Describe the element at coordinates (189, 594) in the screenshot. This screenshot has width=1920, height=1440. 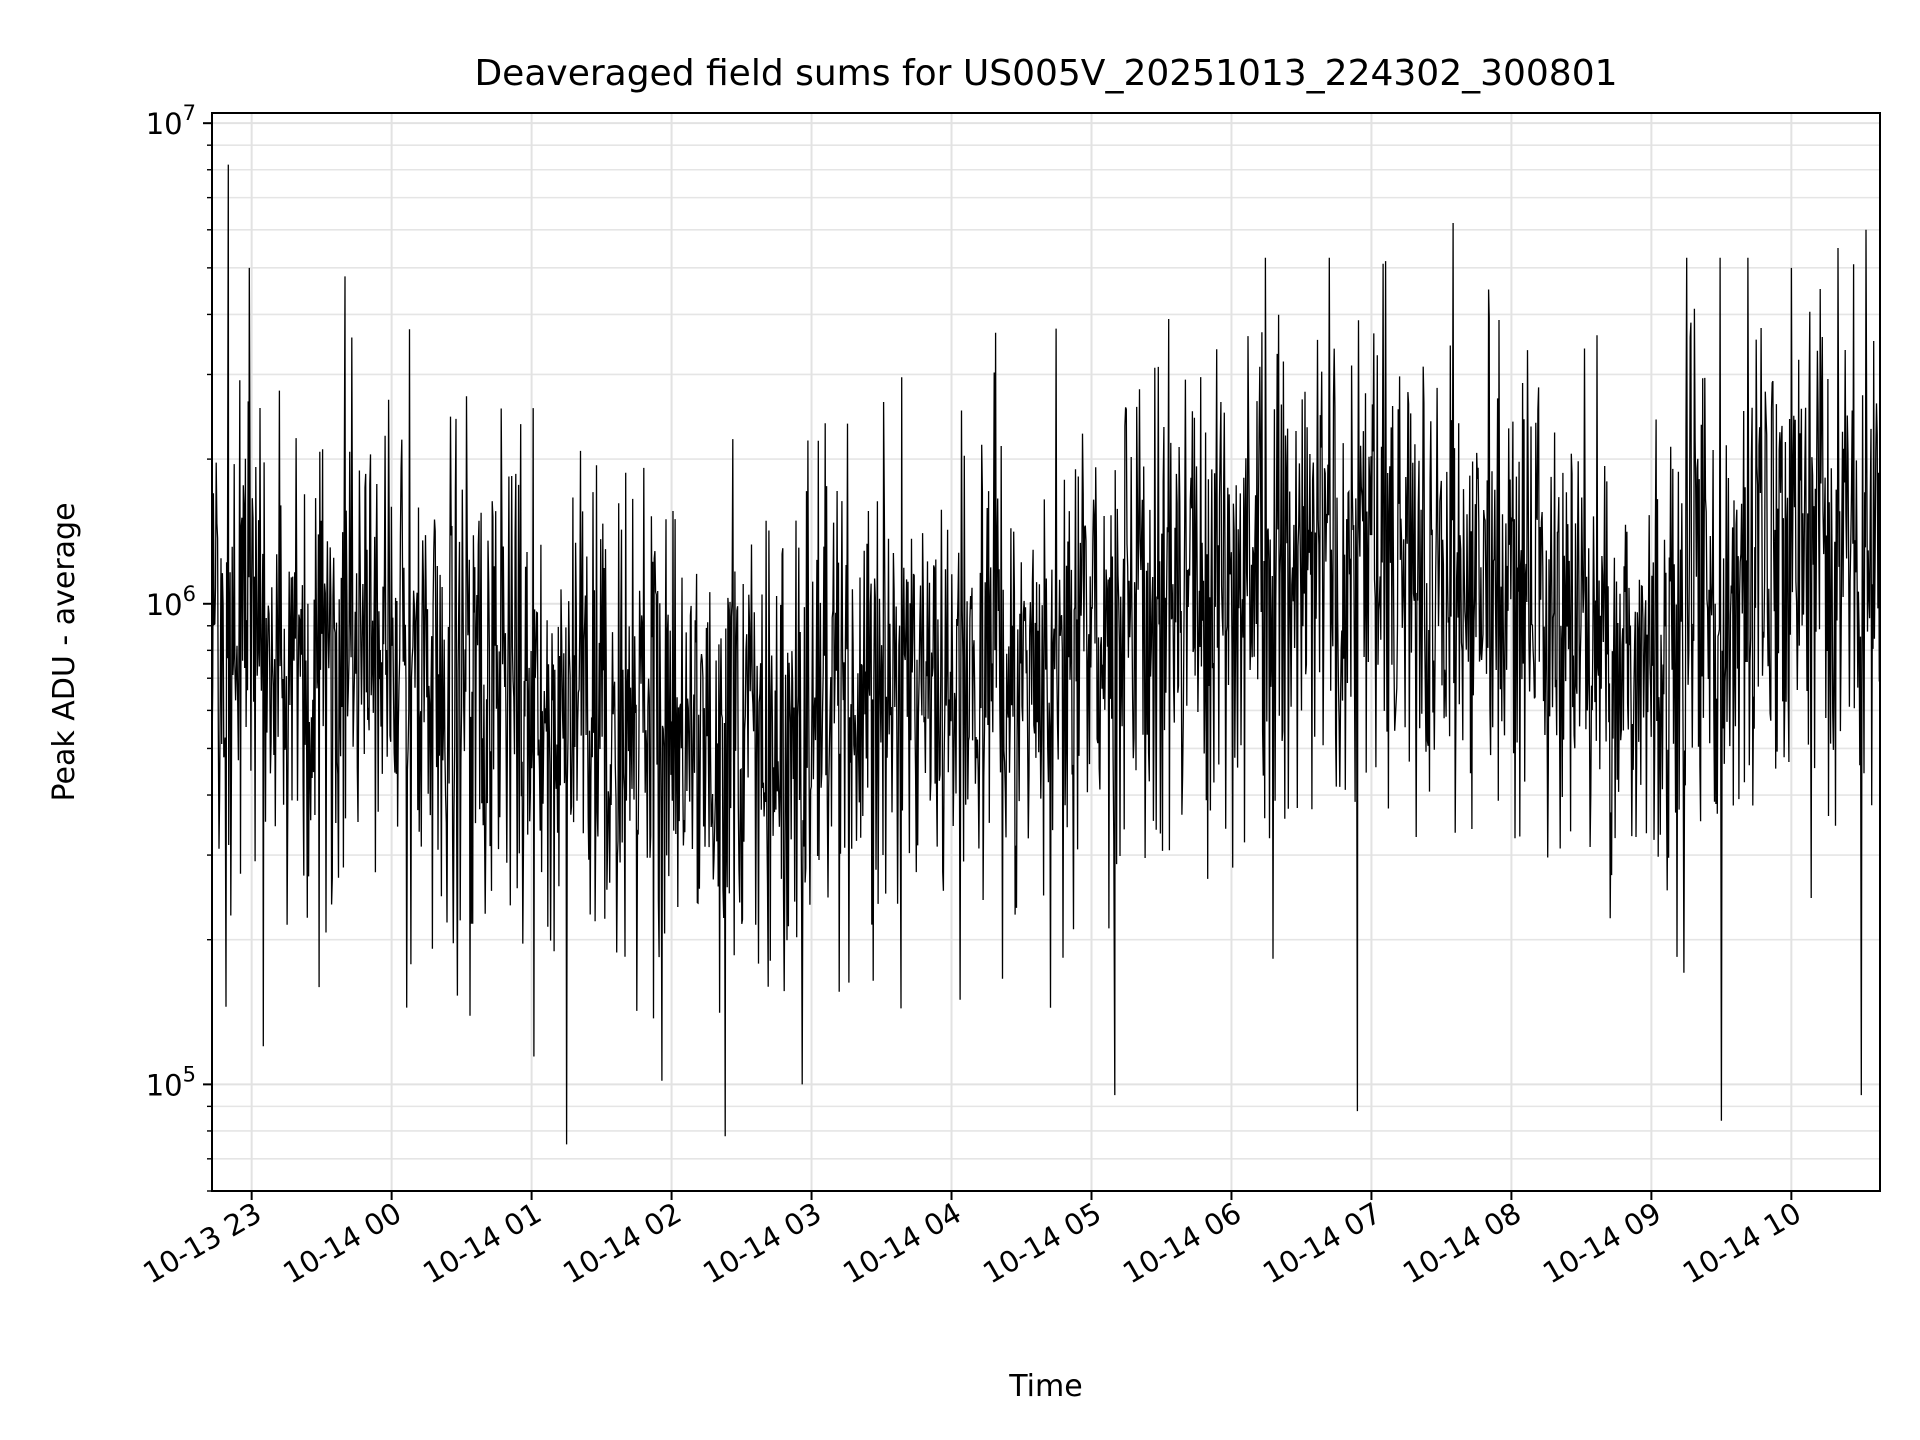
I see `y-tick-exponent: 6` at that location.